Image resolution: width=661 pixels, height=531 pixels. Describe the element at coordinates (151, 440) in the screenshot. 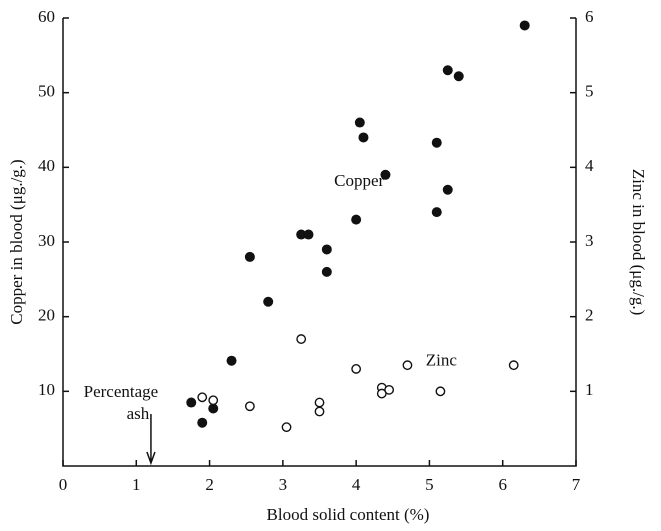

I see `annotation-arrow` at that location.